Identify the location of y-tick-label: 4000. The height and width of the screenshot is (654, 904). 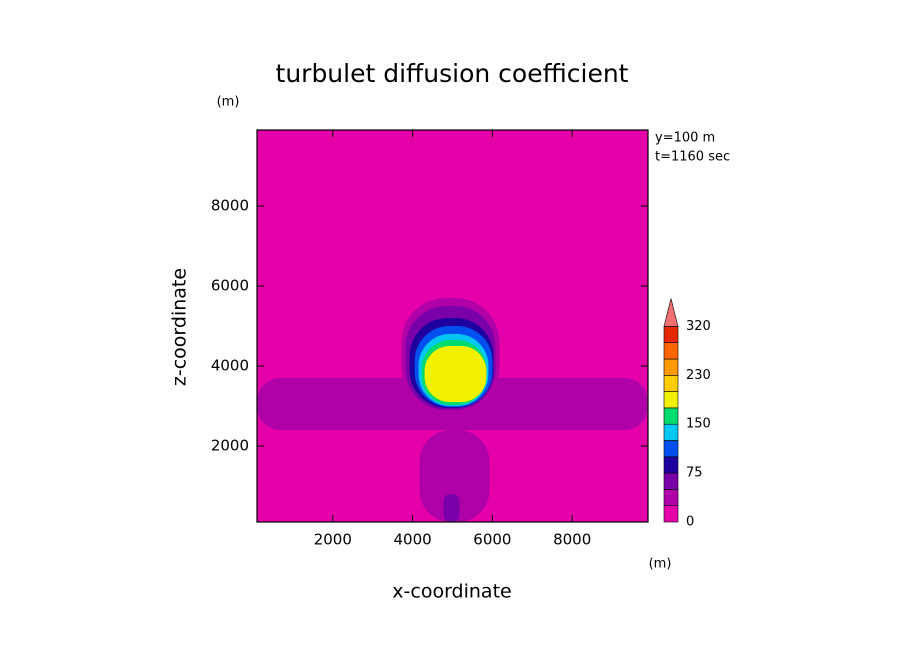
(230, 366).